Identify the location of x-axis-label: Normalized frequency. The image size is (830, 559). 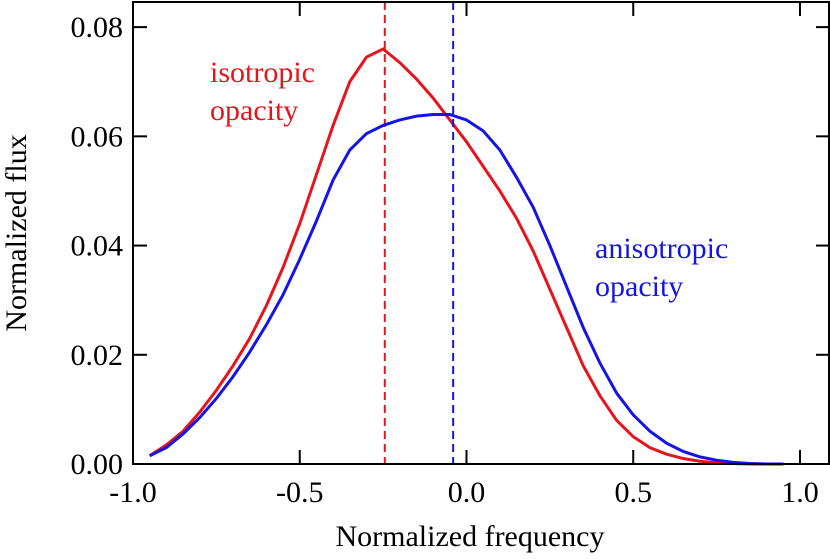
(469, 536).